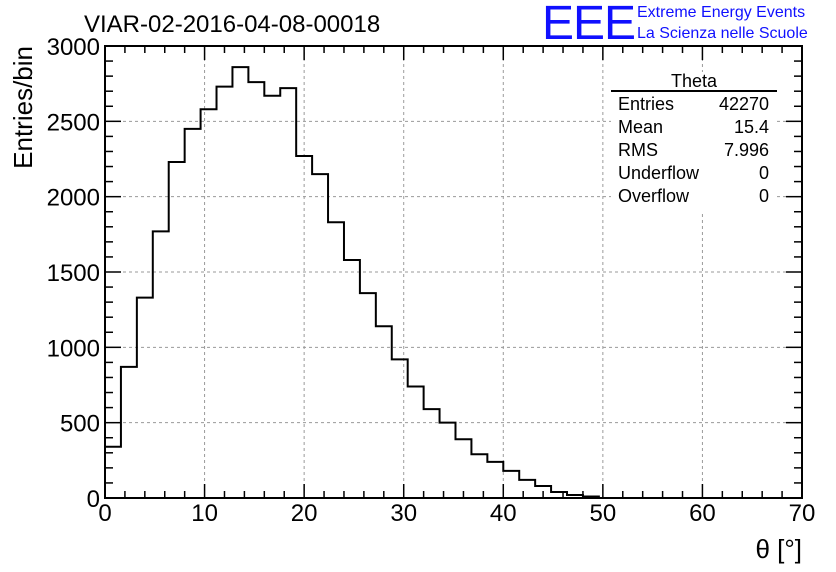  Describe the element at coordinates (641, 127) in the screenshot. I see `stats-label: Mean` at that location.